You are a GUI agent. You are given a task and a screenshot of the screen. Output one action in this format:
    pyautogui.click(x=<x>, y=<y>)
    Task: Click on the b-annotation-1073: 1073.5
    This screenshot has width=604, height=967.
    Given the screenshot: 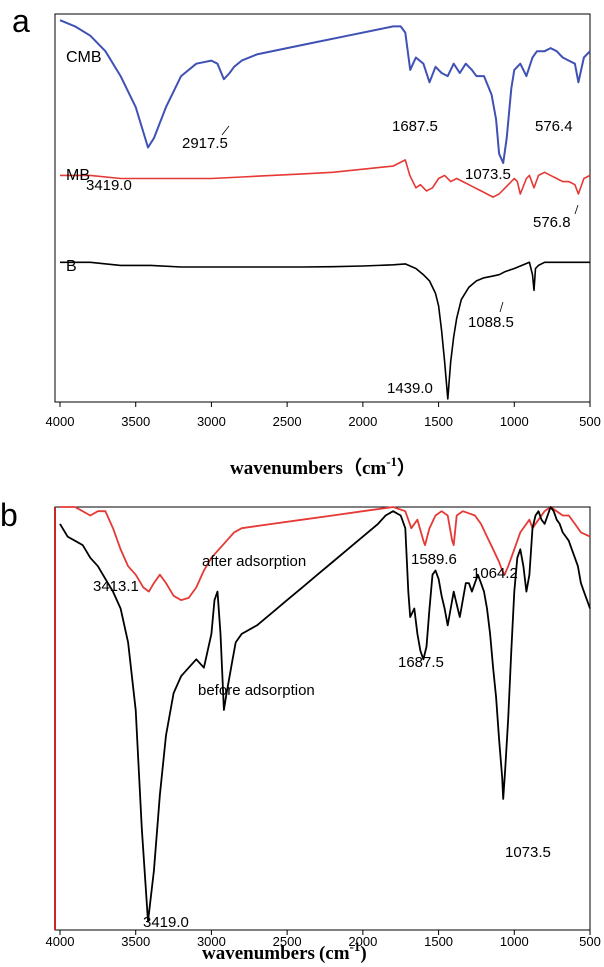 What is the action you would take?
    pyautogui.click(x=528, y=852)
    